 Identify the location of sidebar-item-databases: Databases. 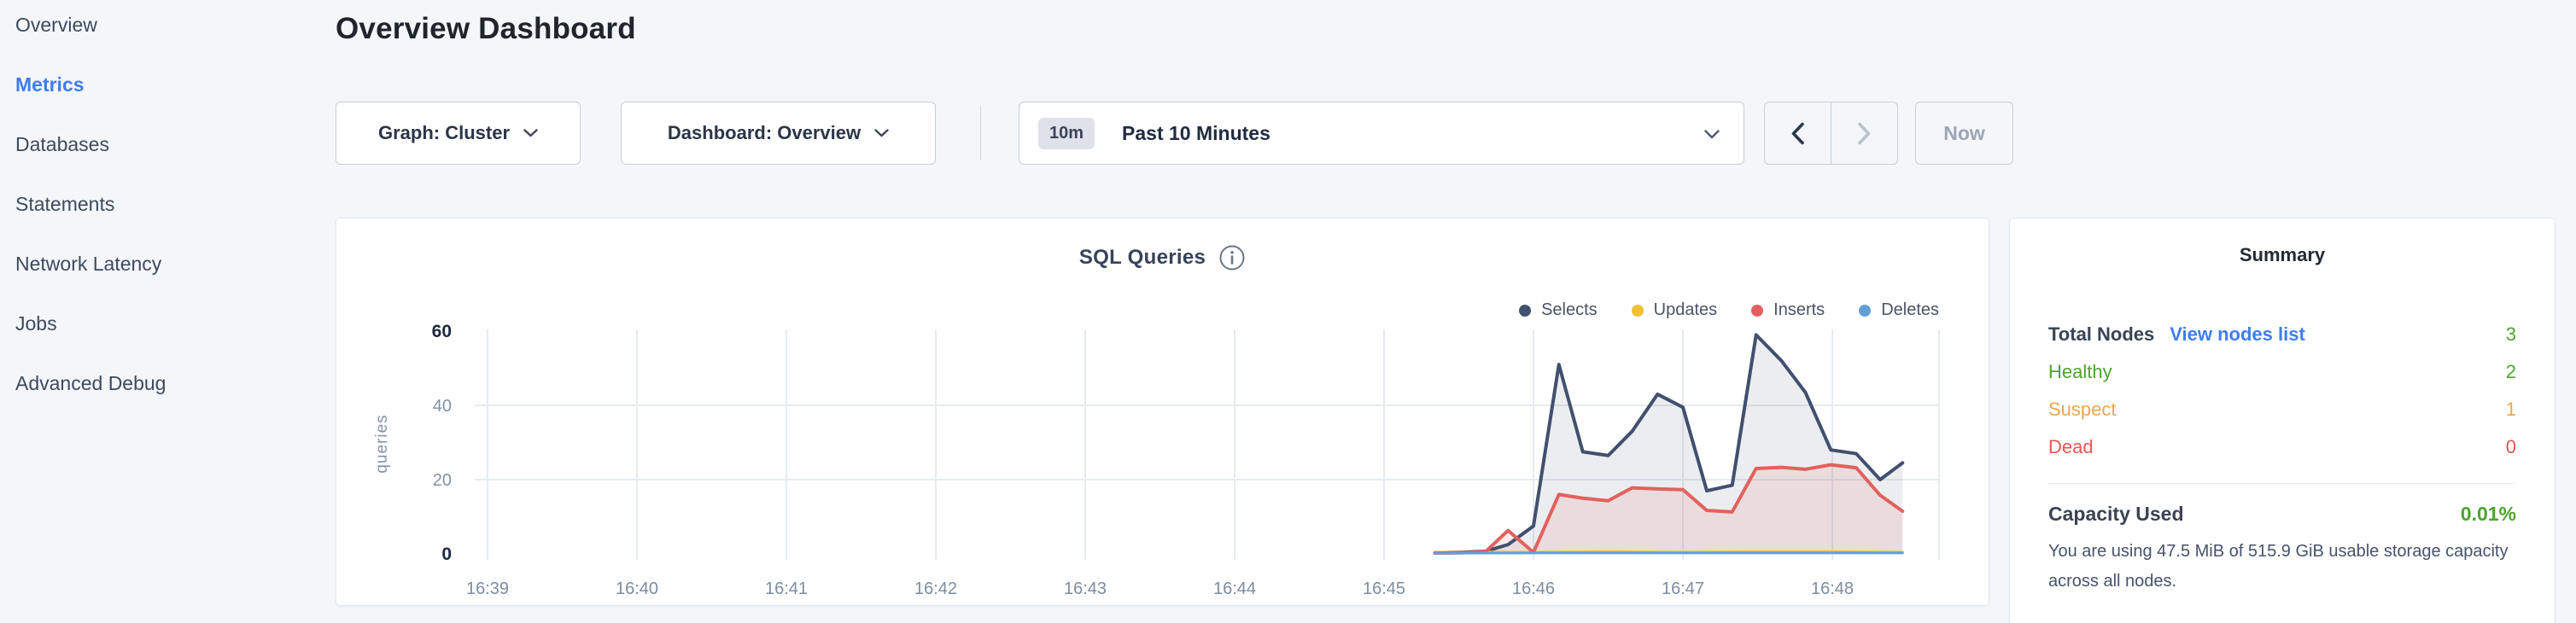
(62, 144).